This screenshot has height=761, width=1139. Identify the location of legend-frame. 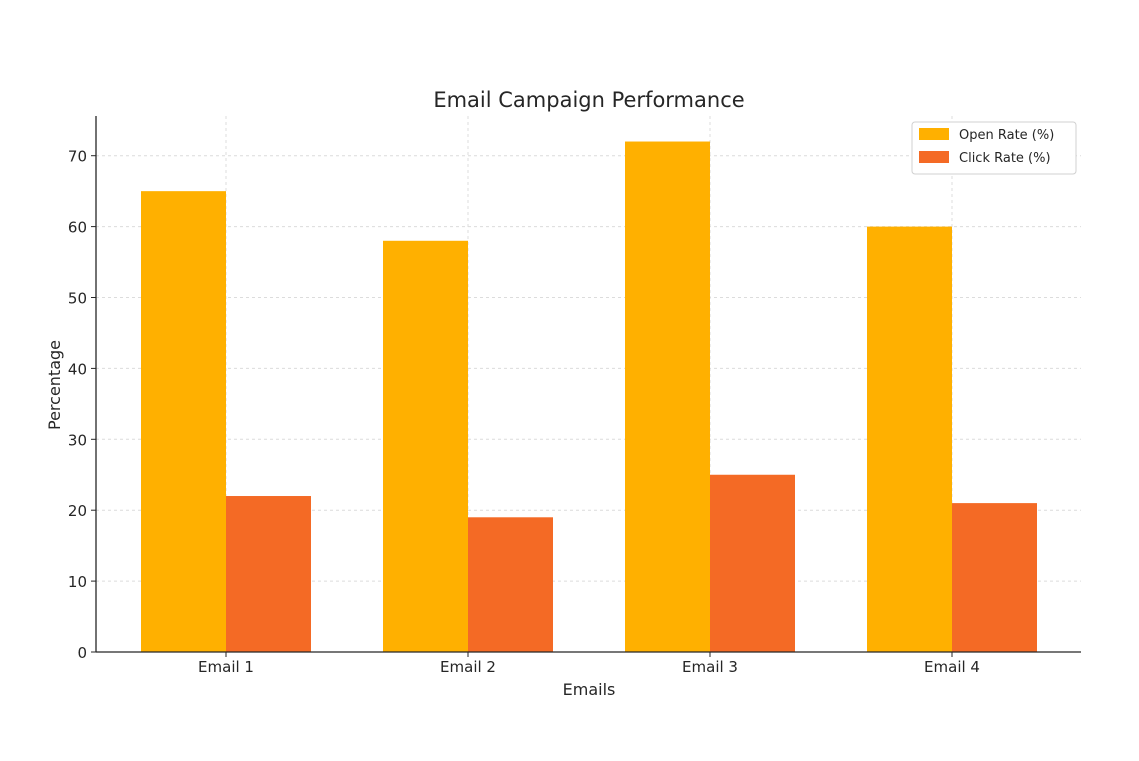
(994, 148).